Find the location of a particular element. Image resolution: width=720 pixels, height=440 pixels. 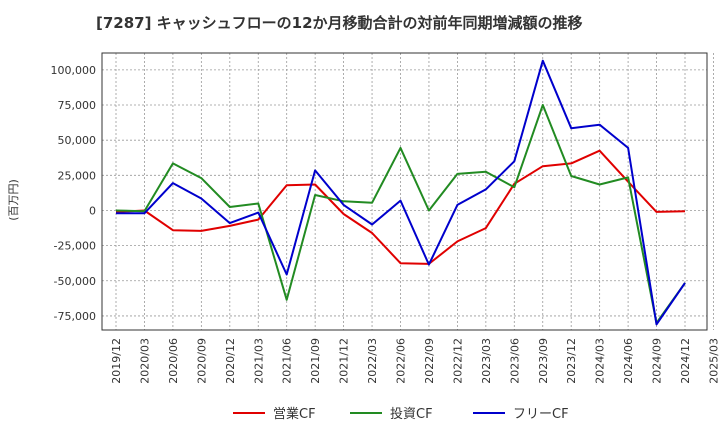

x-tick-label: 2024/06 is located at coordinates (628, 361).